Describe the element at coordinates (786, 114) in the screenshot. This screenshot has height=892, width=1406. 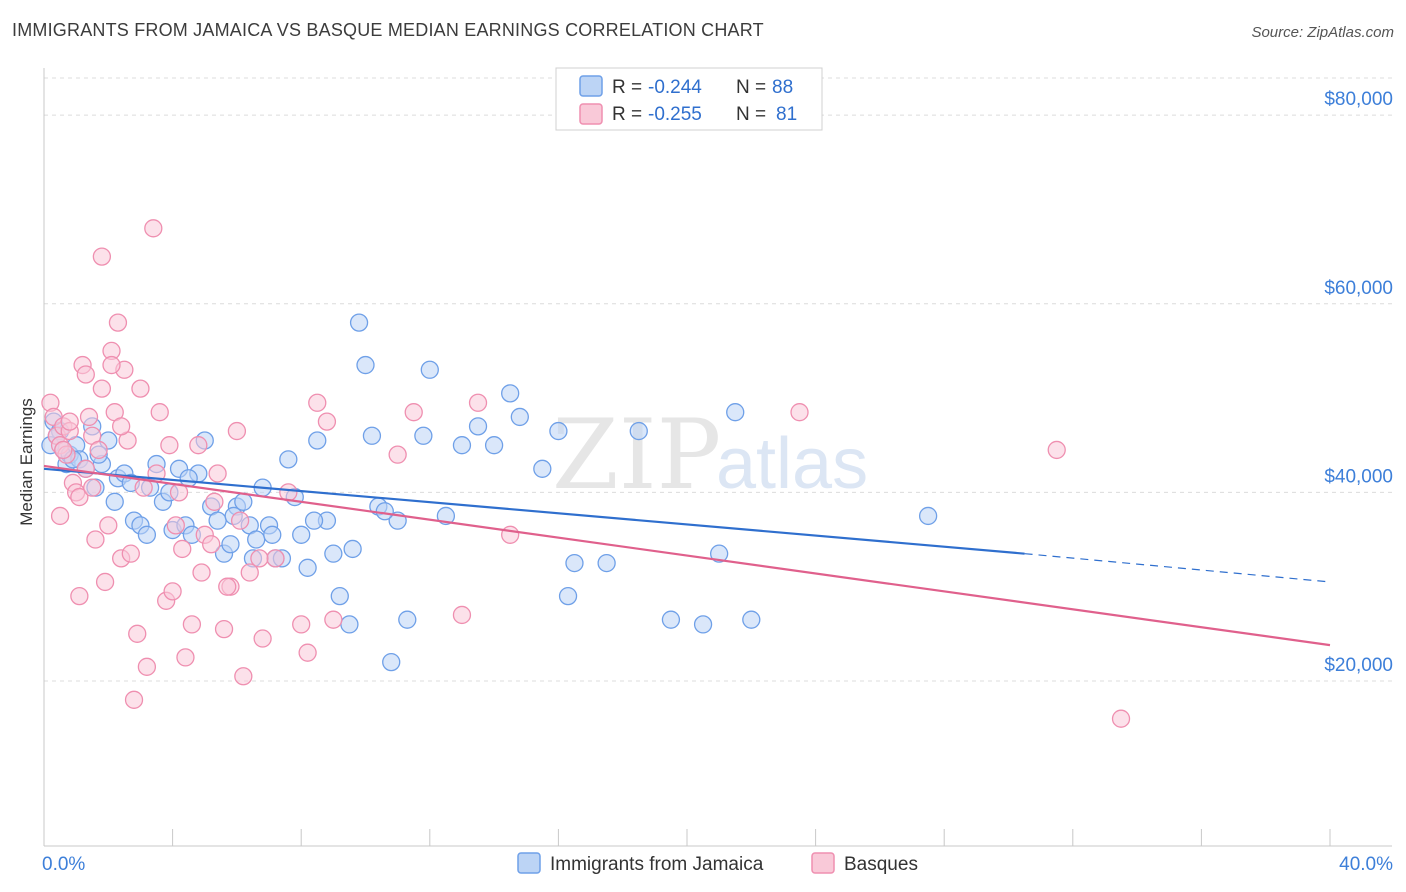
I see `legend-n-value-1: 81` at that location.